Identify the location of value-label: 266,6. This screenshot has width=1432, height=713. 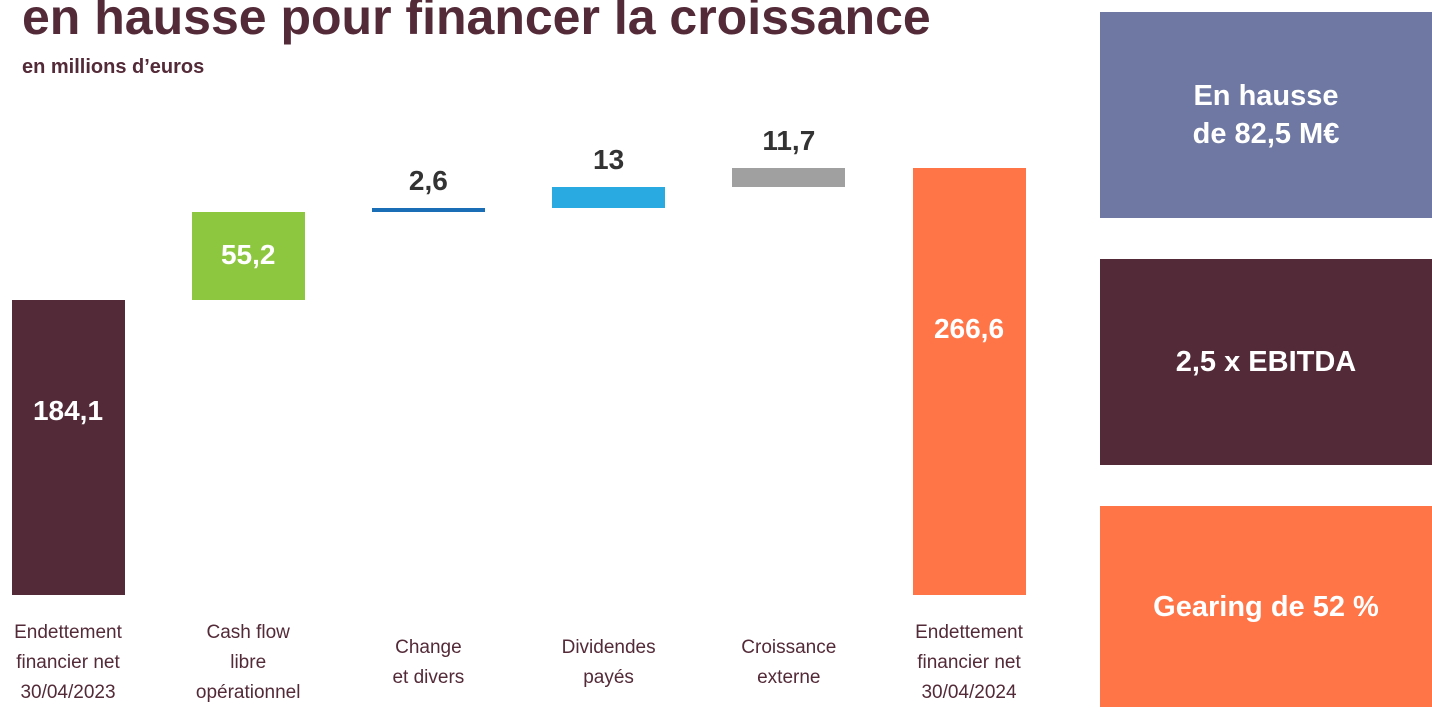
(969, 329).